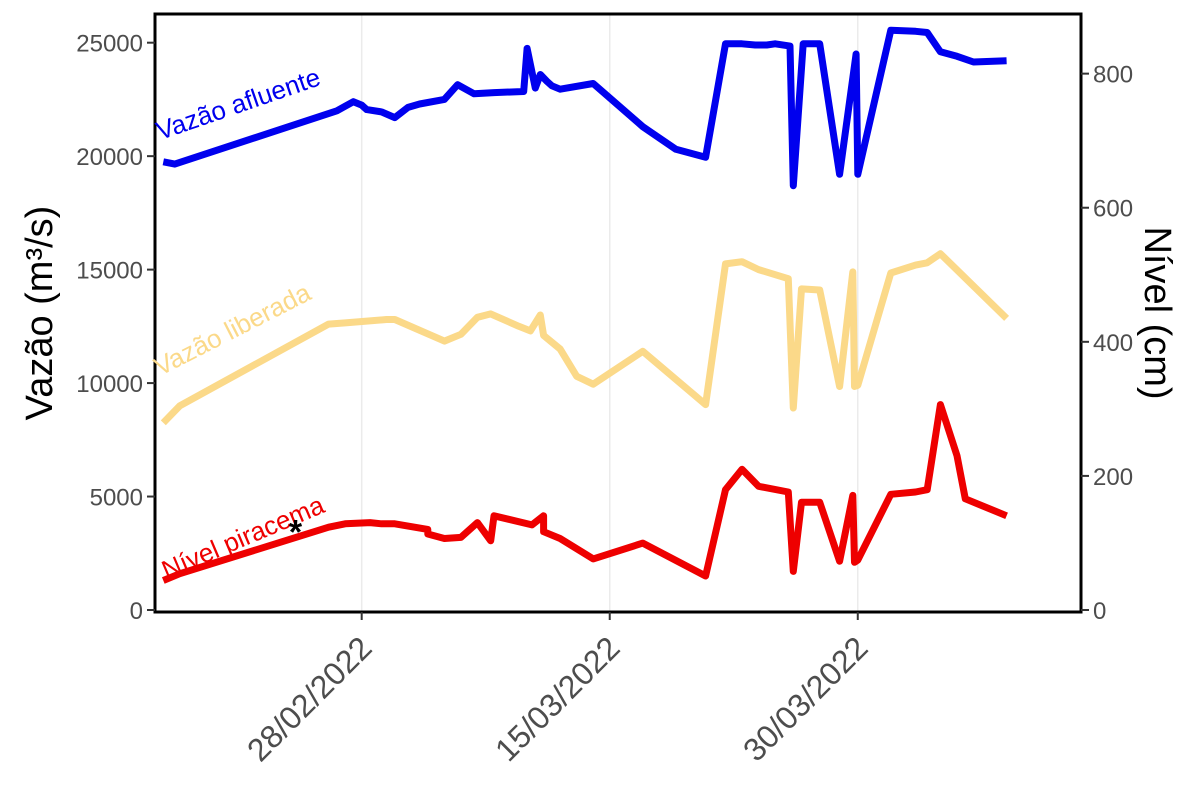 The width and height of the screenshot is (1187, 785). Describe the element at coordinates (109, 271) in the screenshot. I see `left-tick-label: 15000` at that location.